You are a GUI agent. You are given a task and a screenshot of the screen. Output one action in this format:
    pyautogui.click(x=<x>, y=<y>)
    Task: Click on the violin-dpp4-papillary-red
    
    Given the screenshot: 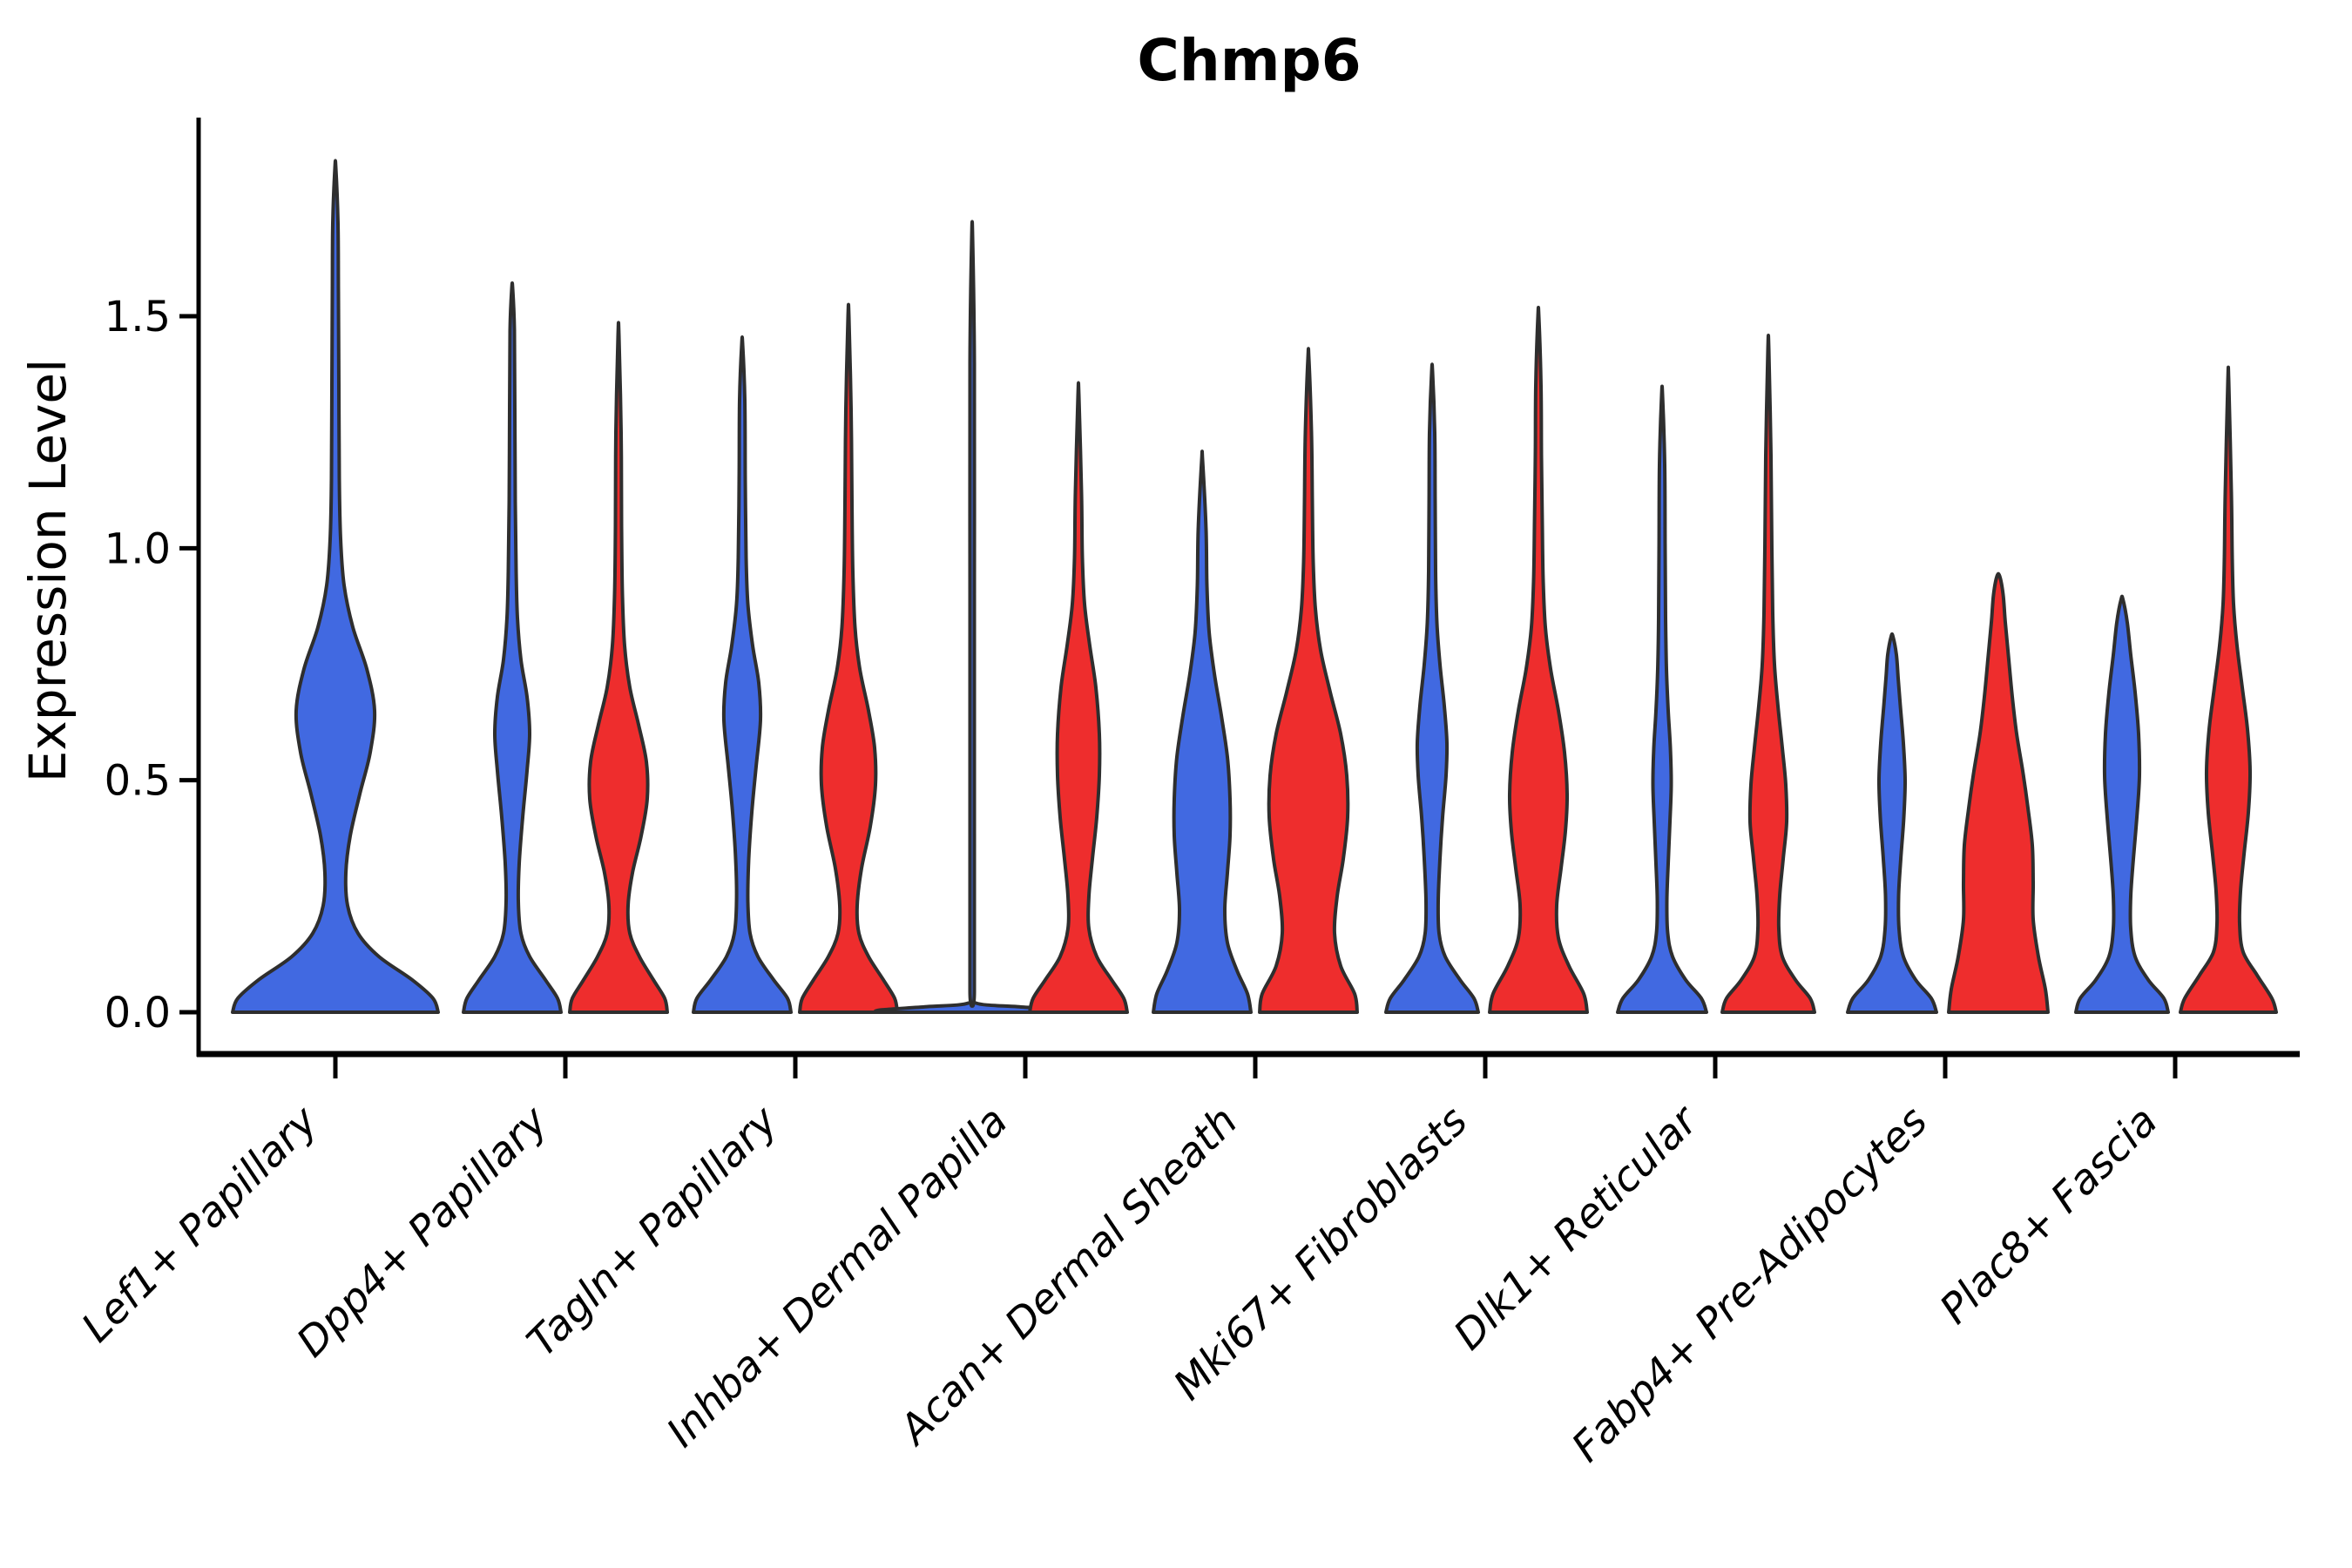 What is the action you would take?
    pyautogui.click(x=618, y=667)
    